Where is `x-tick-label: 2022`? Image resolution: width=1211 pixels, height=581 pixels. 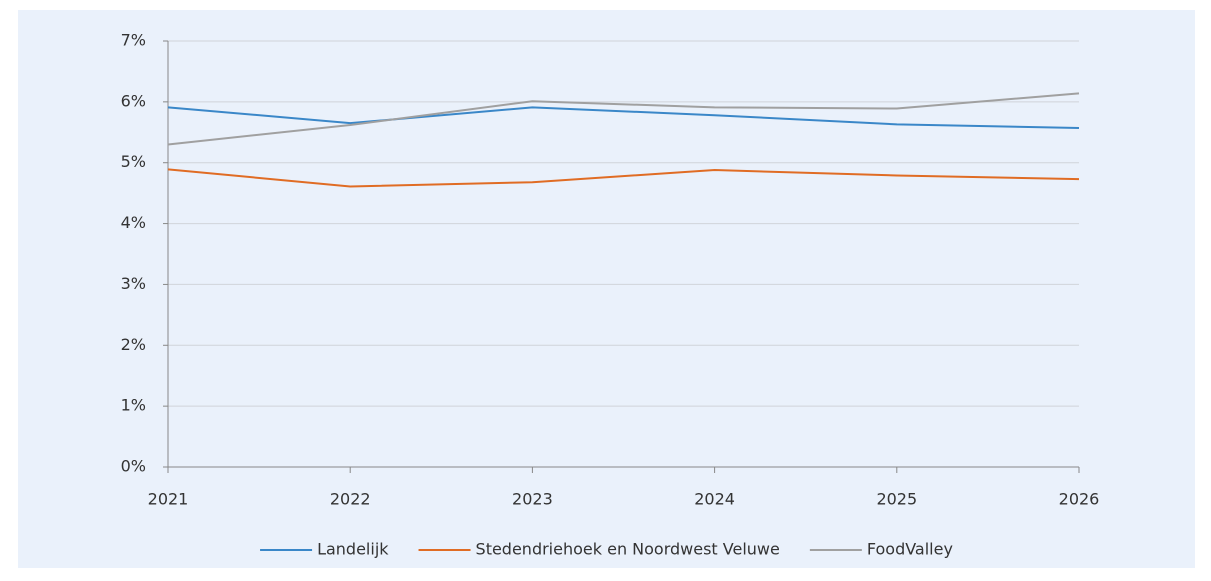 x-tick-label: 2022 is located at coordinates (350, 499).